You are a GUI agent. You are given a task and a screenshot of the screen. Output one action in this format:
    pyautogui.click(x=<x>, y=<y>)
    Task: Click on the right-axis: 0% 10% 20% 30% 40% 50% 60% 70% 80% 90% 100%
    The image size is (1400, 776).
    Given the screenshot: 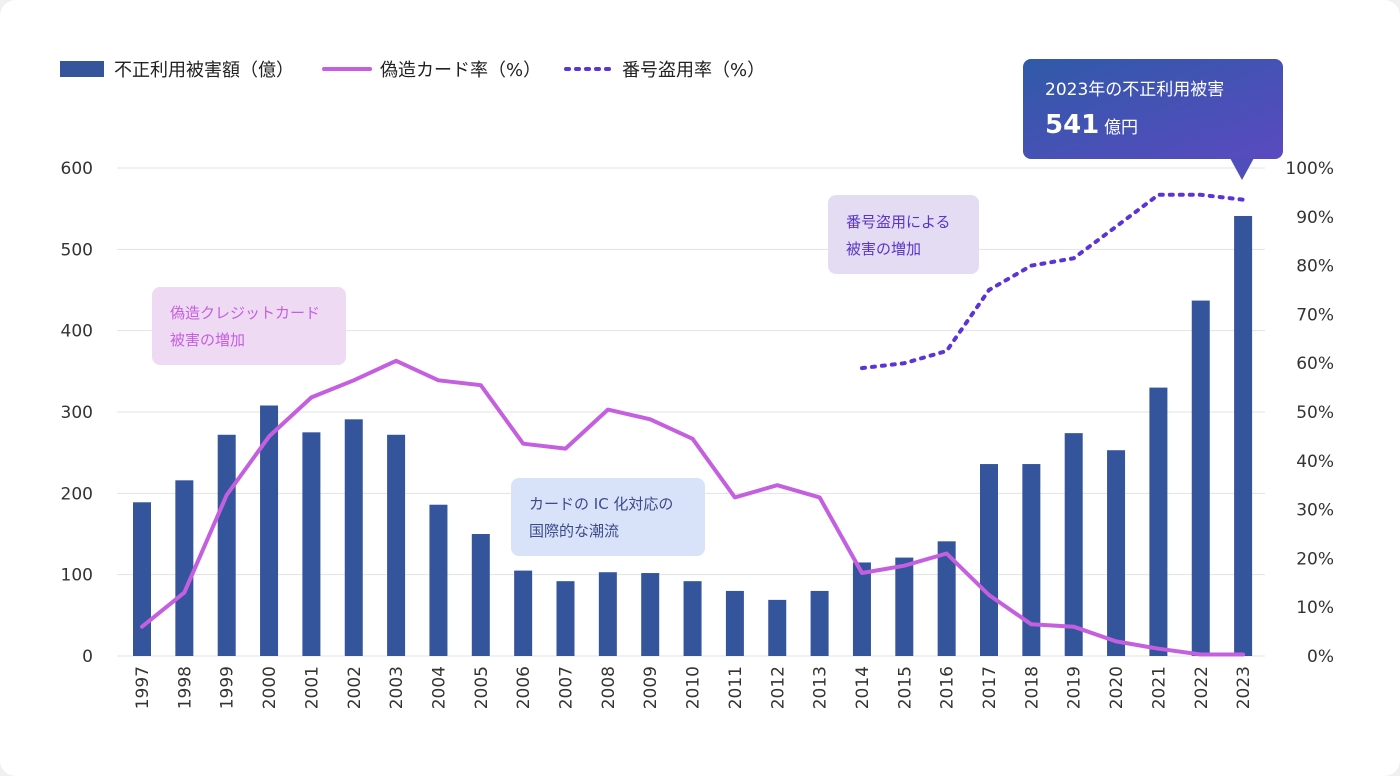 What is the action you would take?
    pyautogui.click(x=1309, y=413)
    